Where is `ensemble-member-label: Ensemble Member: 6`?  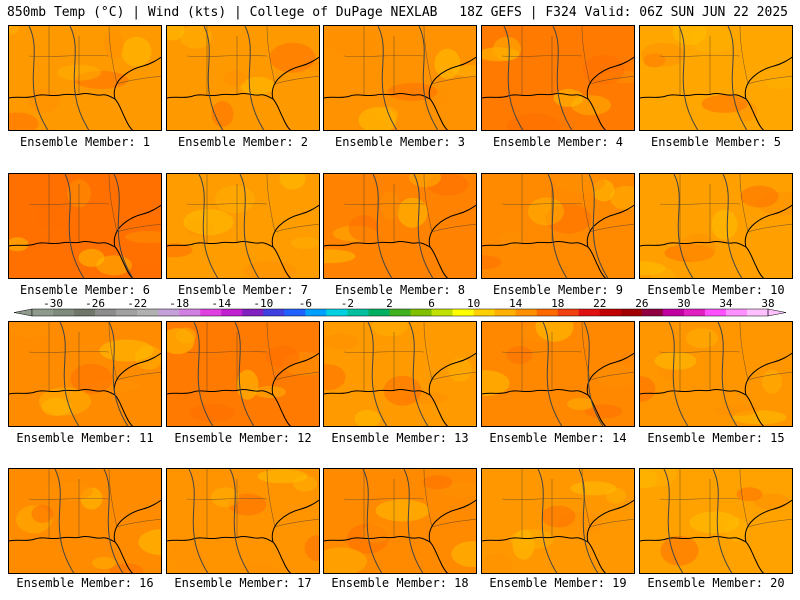 ensemble-member-label: Ensemble Member: 6 is located at coordinates (85, 290).